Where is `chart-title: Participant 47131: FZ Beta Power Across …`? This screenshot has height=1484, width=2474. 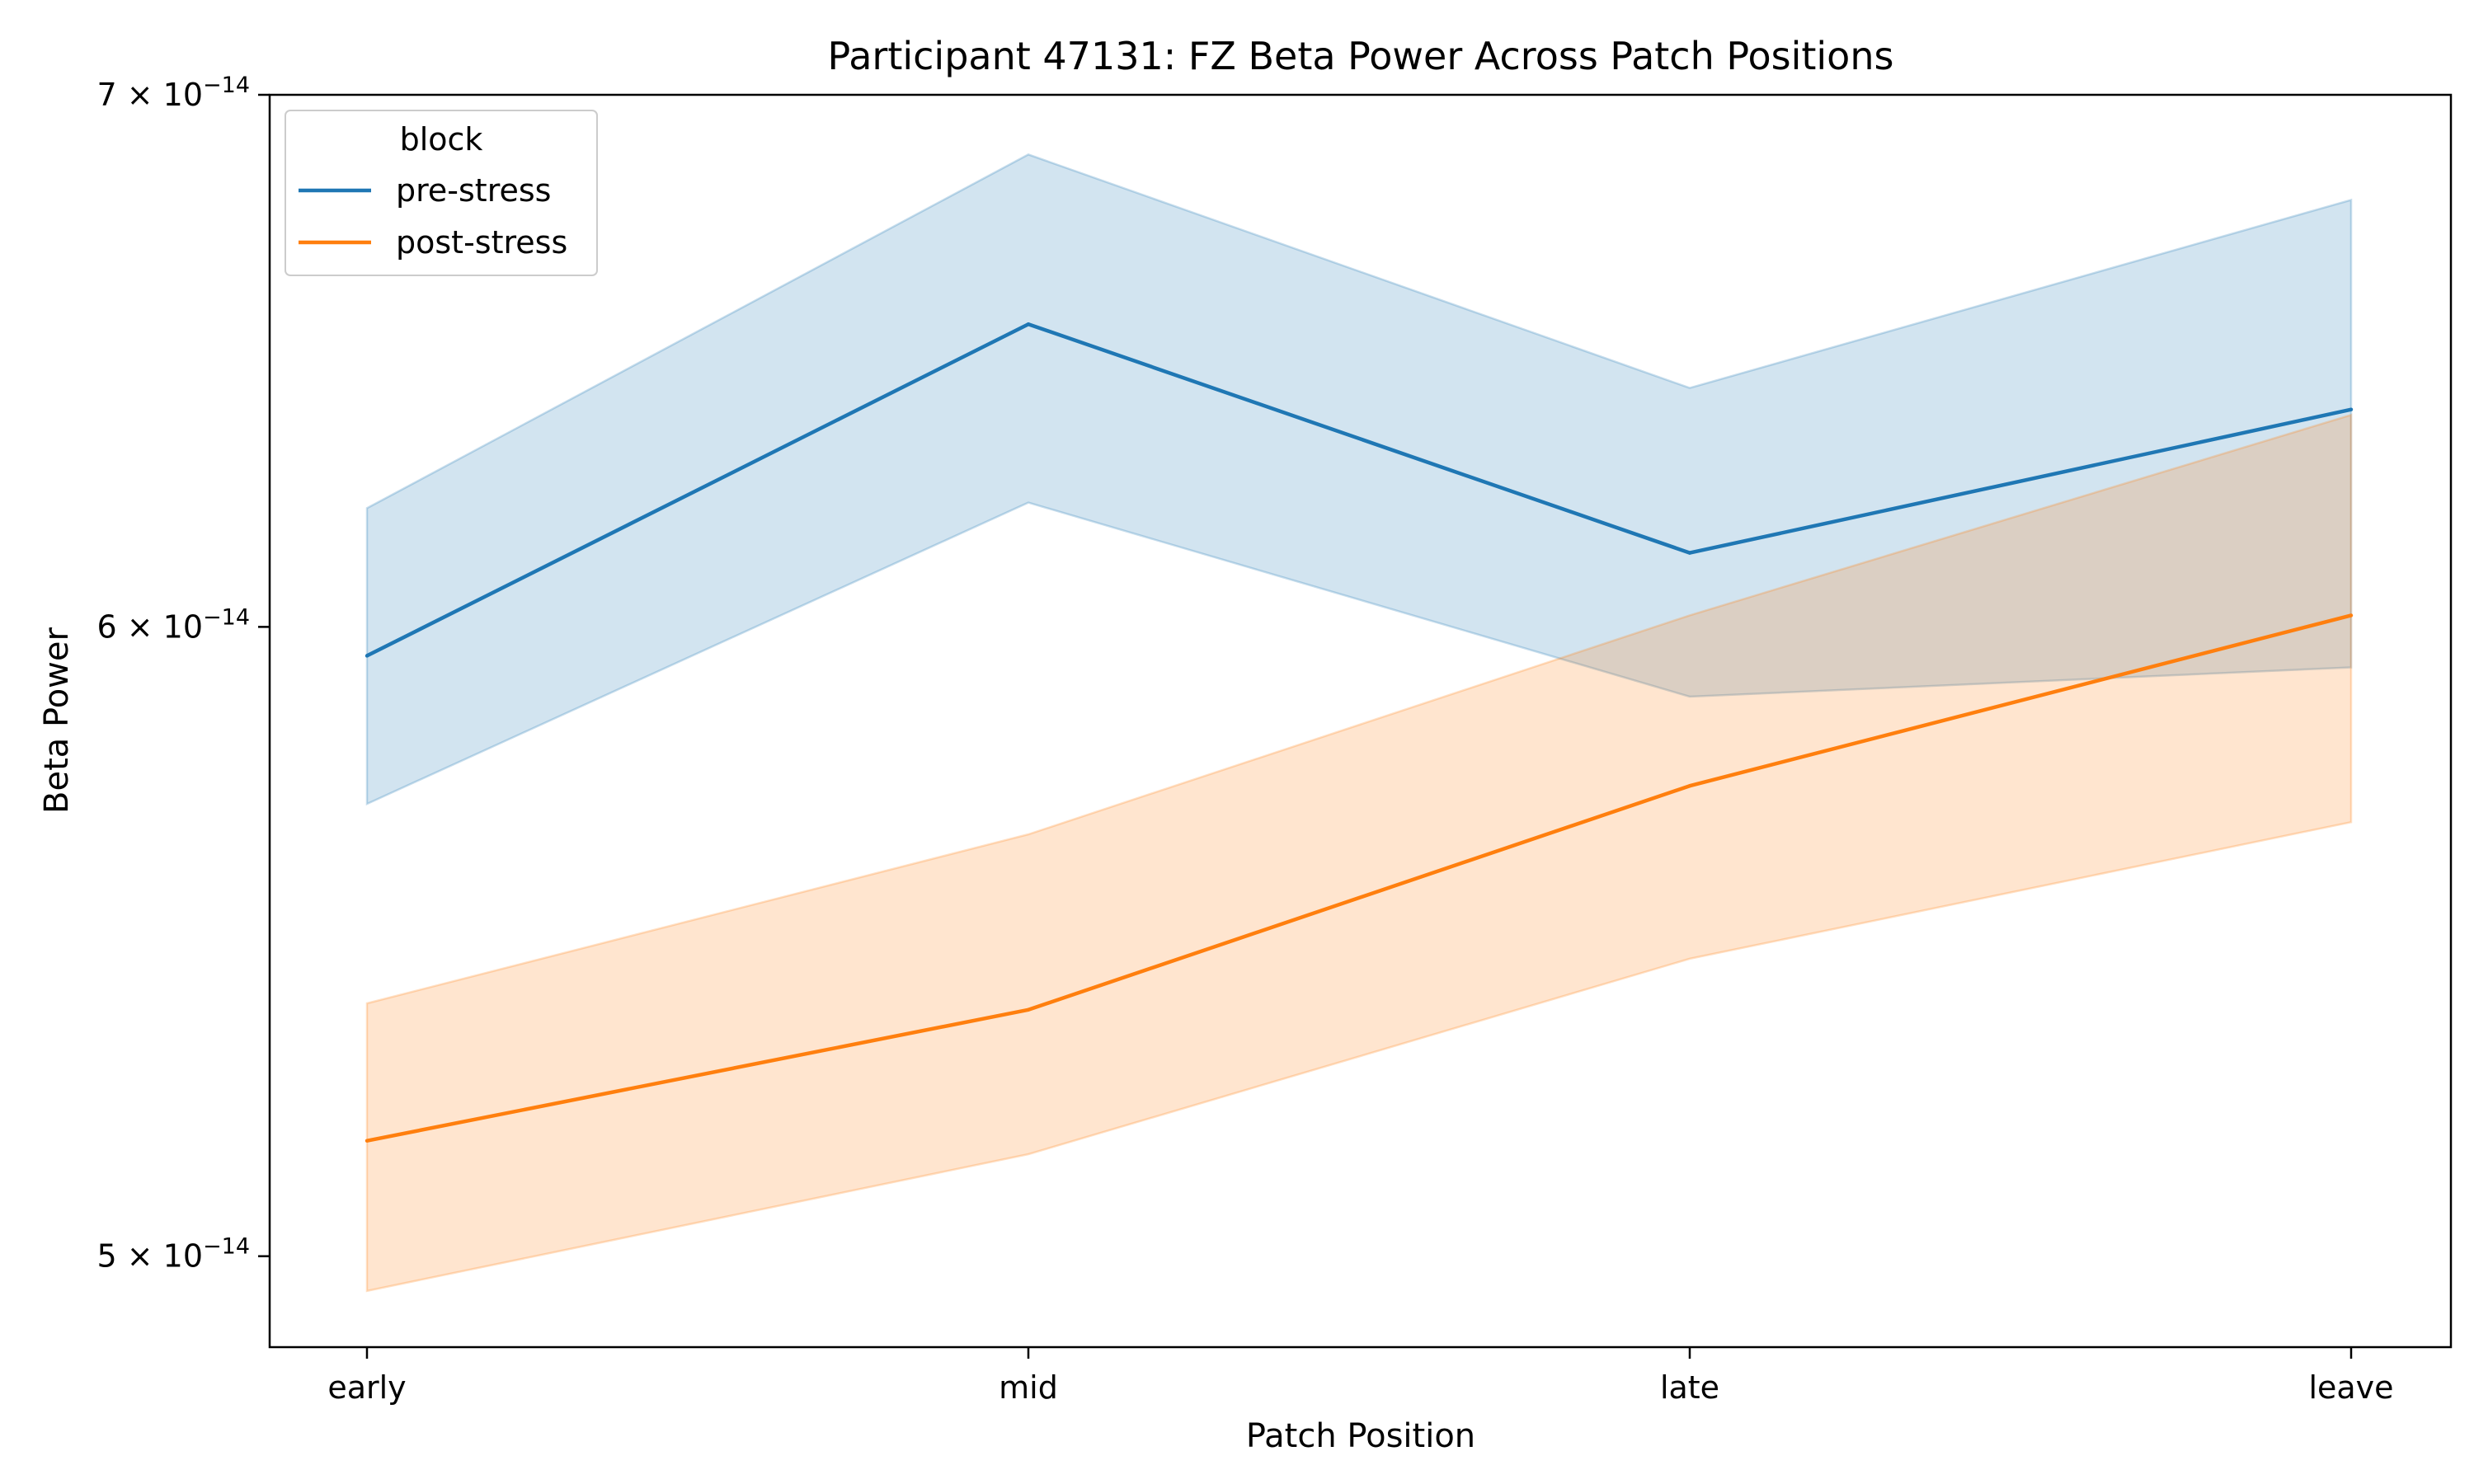
chart-title: Participant 47131: FZ Beta Power Across … is located at coordinates (1361, 56).